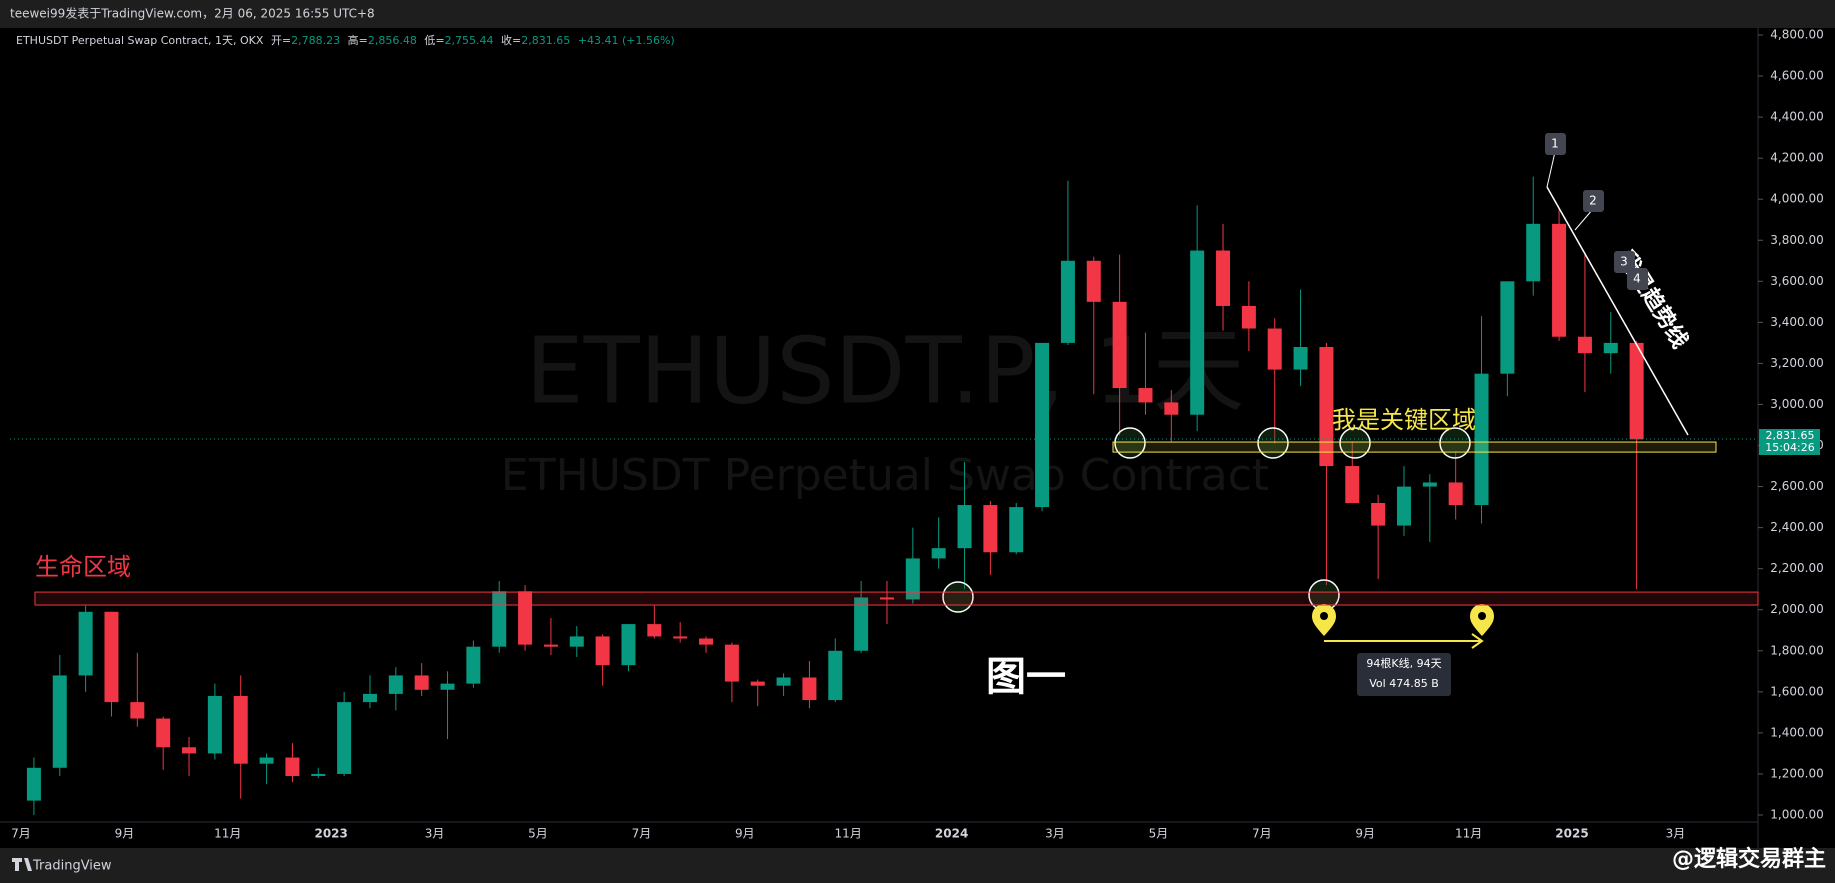  Describe the element at coordinates (538, 834) in the screenshot. I see `time-tick-label: 5月` at that location.